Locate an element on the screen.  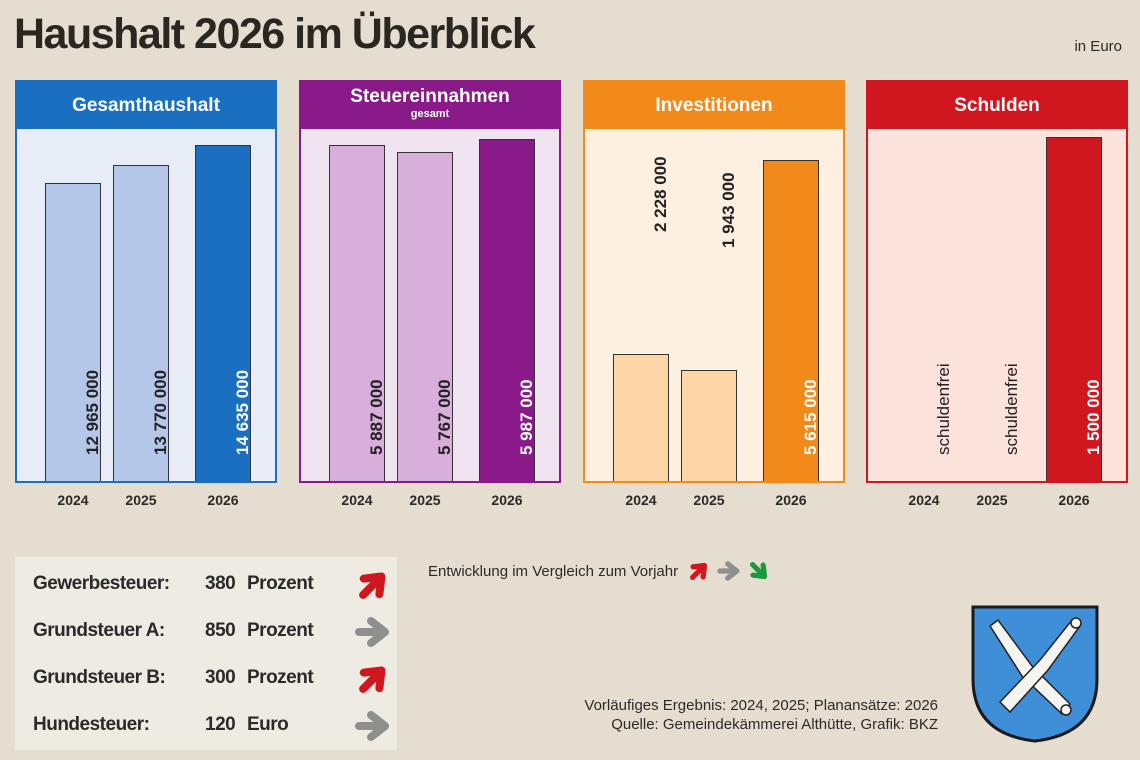
trend-down-arrow-icon is located at coordinates (759, 570).